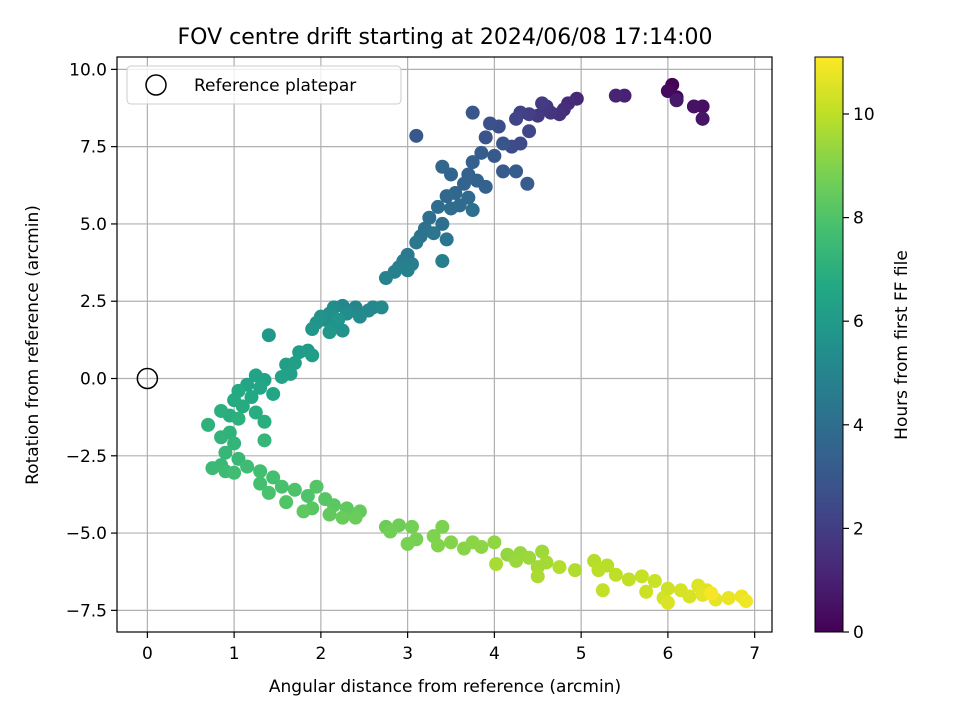  What do you see at coordinates (88, 70) in the screenshot?
I see `y-tick-label: 10.0` at bounding box center [88, 70].